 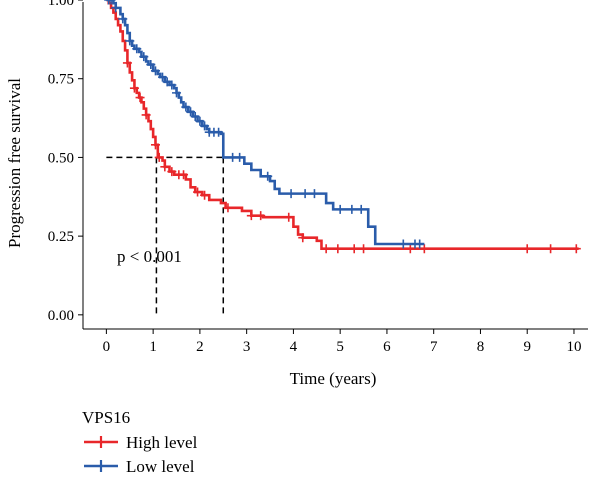 What do you see at coordinates (294, 347) in the screenshot?
I see `x-tick-label-4: 4` at bounding box center [294, 347].